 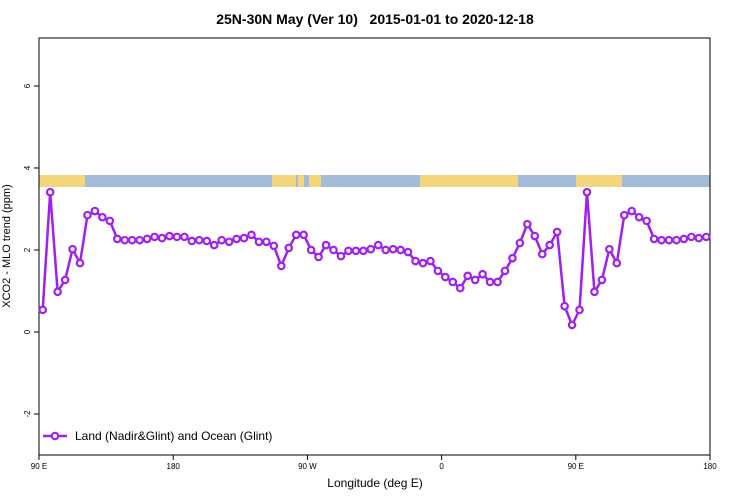 What do you see at coordinates (307, 466) in the screenshot?
I see `x-tick-label: 90 W` at bounding box center [307, 466].